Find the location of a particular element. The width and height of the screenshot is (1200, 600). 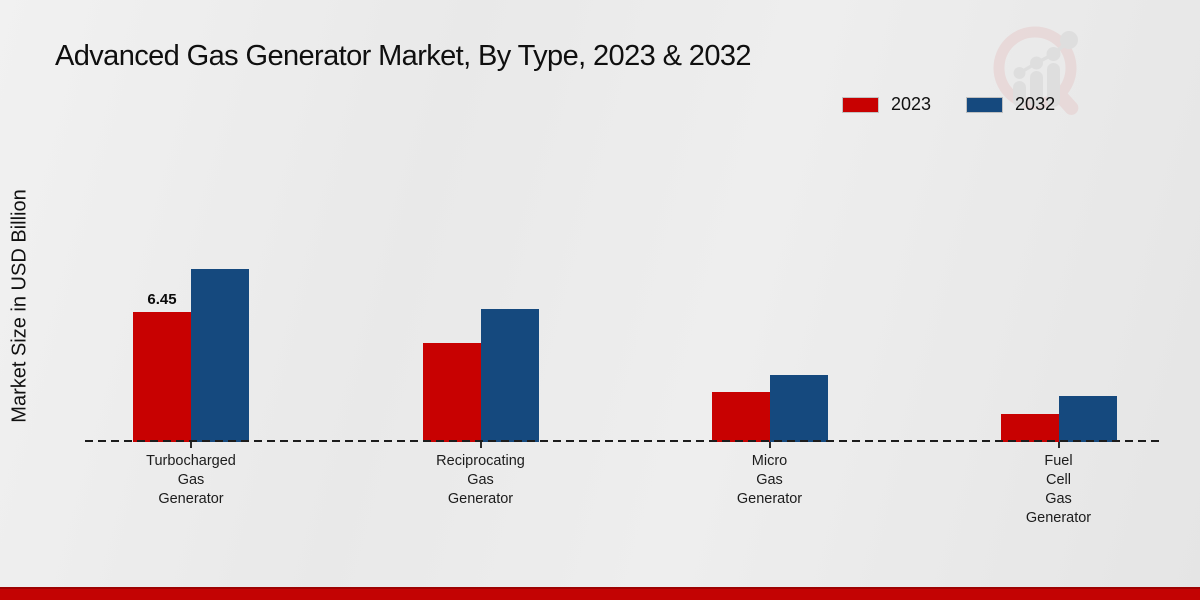

category-label-fuel-cell-gas-generator: Fuel Cell Gas Generator is located at coordinates (1058, 489).